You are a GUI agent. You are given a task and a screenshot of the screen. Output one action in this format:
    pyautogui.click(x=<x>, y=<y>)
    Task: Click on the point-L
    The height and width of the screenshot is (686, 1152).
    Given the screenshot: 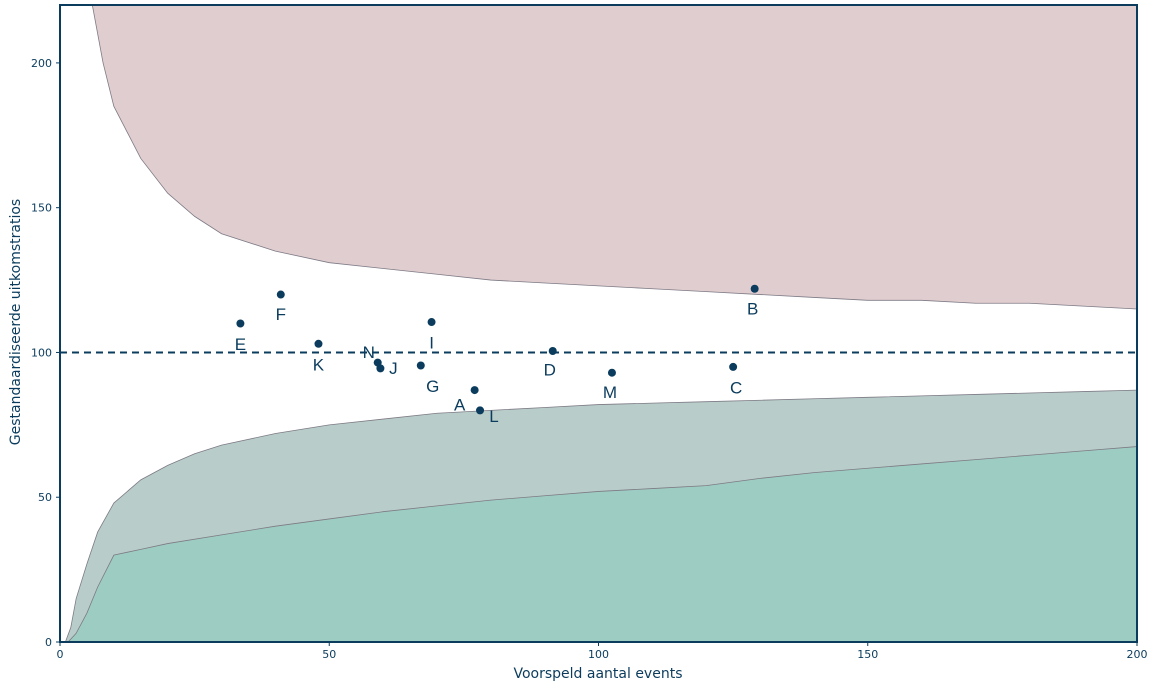 What is the action you would take?
    pyautogui.click(x=480, y=410)
    